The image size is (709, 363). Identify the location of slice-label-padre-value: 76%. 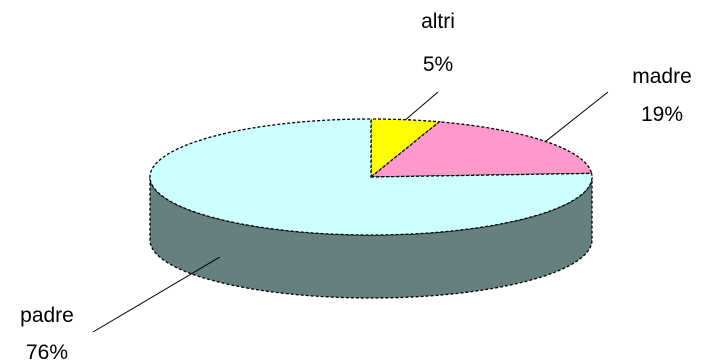
(47, 352).